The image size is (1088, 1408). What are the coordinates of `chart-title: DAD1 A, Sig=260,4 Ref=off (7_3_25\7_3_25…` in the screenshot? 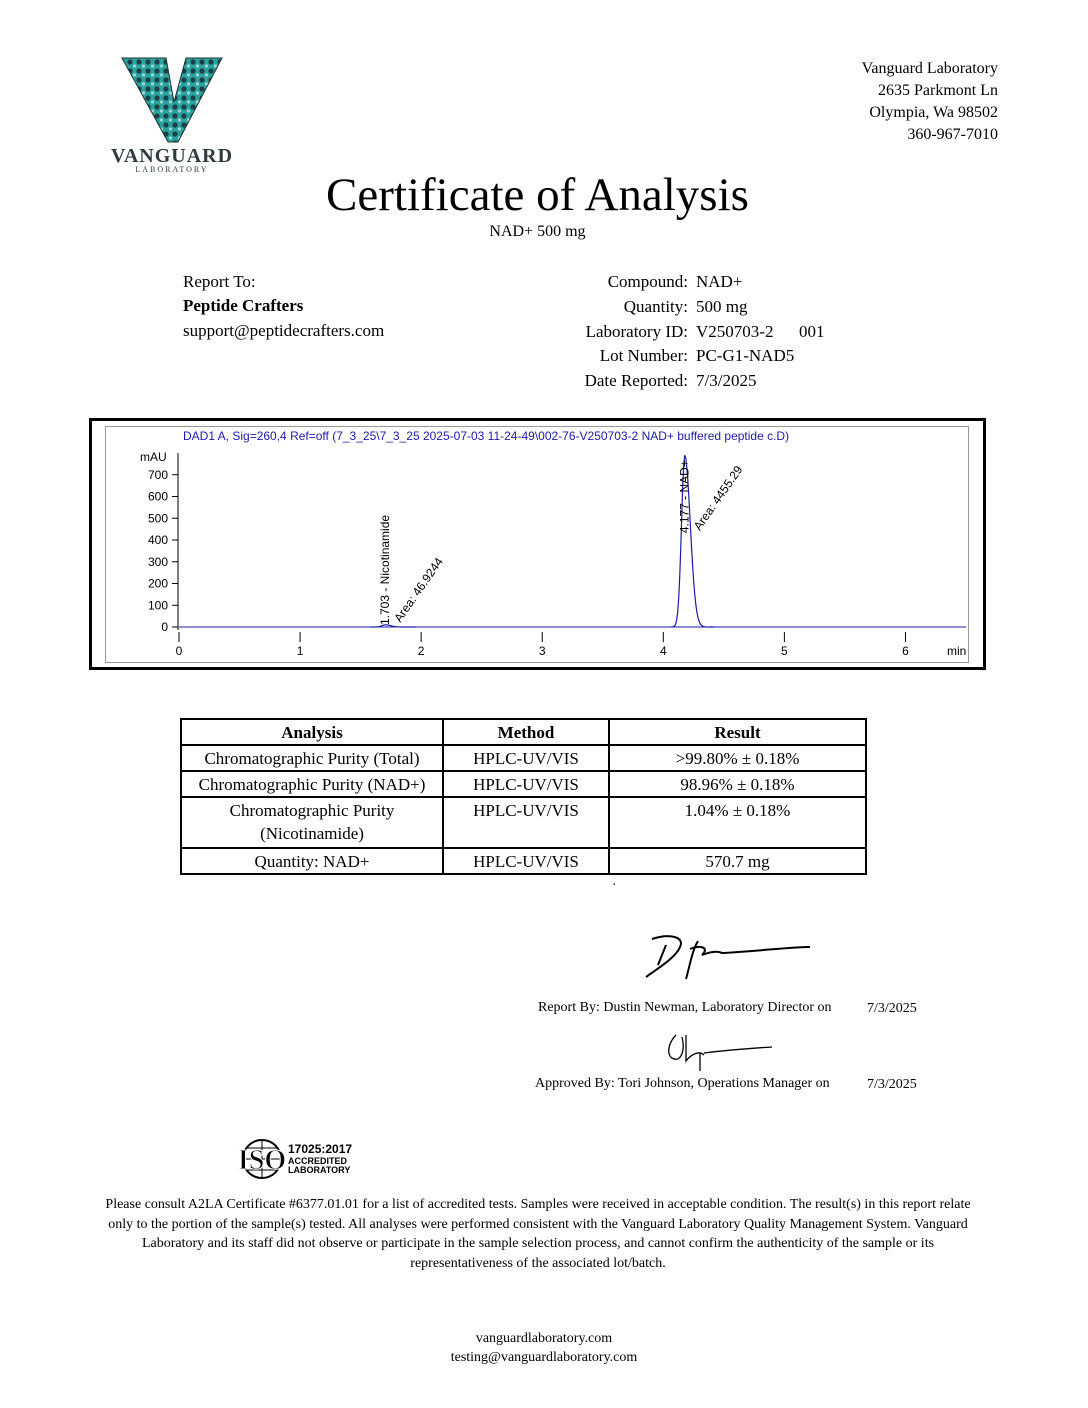 It's located at (486, 436).